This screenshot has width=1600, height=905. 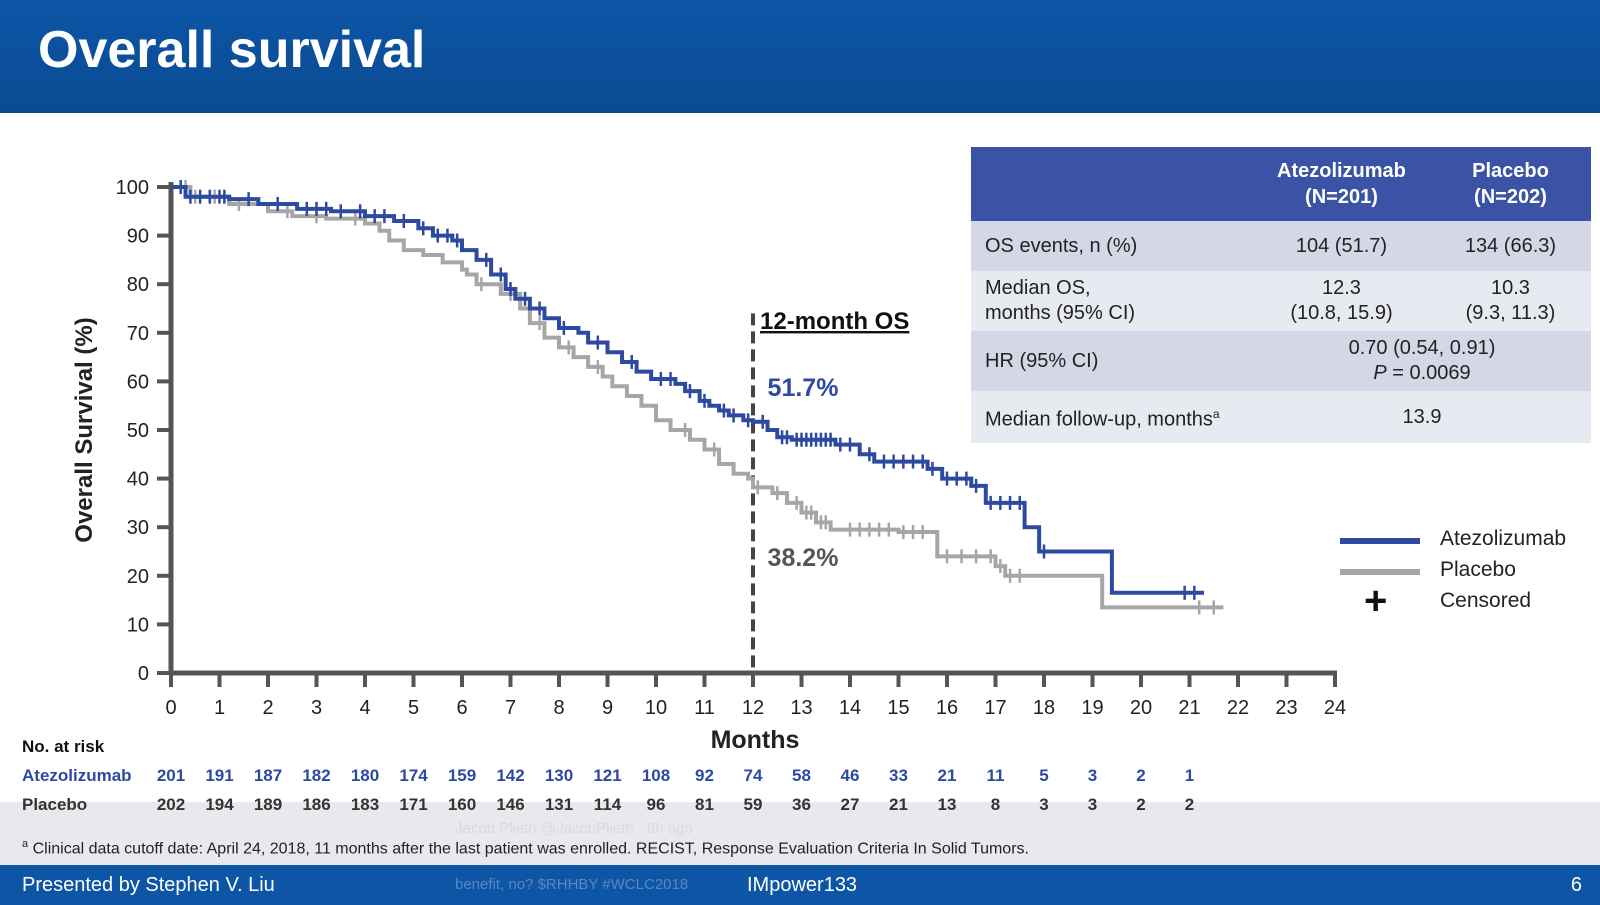 I want to click on table-row: HR (95% CI) 0.70 (0.54, 0.91) P = 0.0069, so click(x=1281, y=361).